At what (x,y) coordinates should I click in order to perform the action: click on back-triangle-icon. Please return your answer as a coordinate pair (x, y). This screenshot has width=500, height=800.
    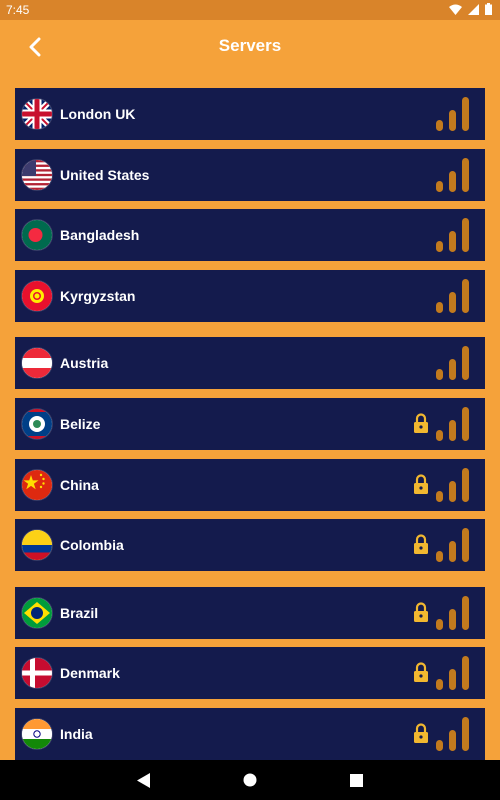
    Looking at the image, I should click on (143, 780).